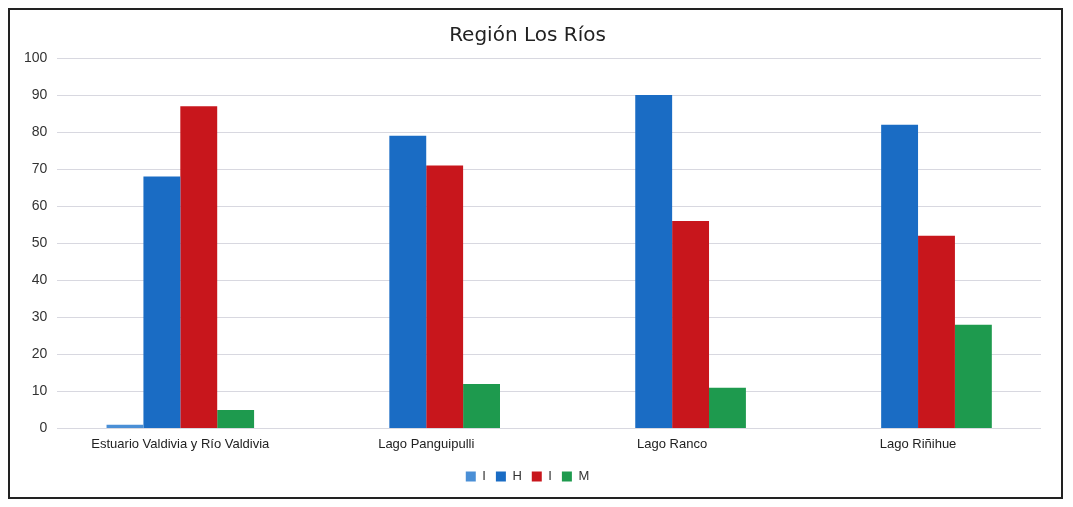 The image size is (1073, 507). I want to click on y-tick-label: 0, so click(43, 427).